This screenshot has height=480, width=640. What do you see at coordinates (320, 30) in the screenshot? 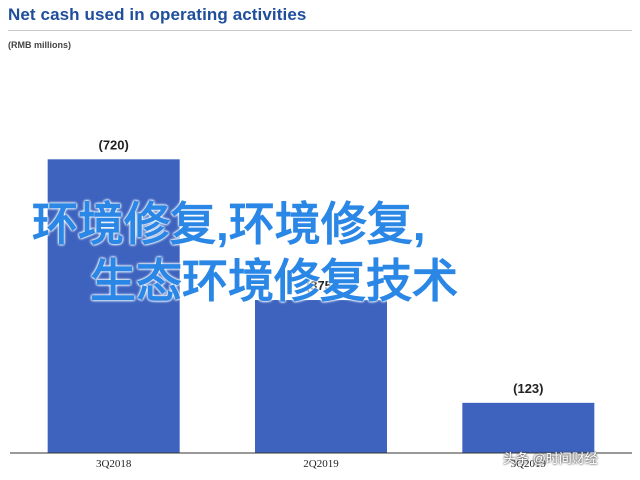
I see `title-divider` at bounding box center [320, 30].